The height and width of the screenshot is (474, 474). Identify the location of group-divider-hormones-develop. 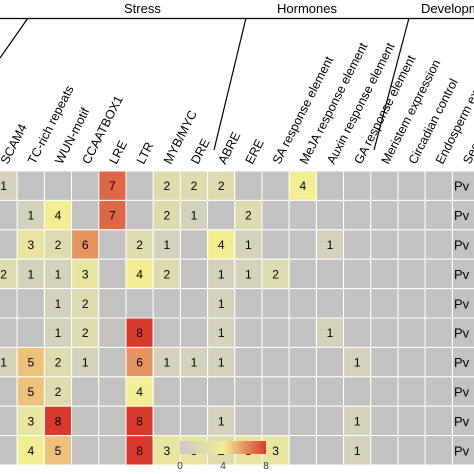
(391, 84).